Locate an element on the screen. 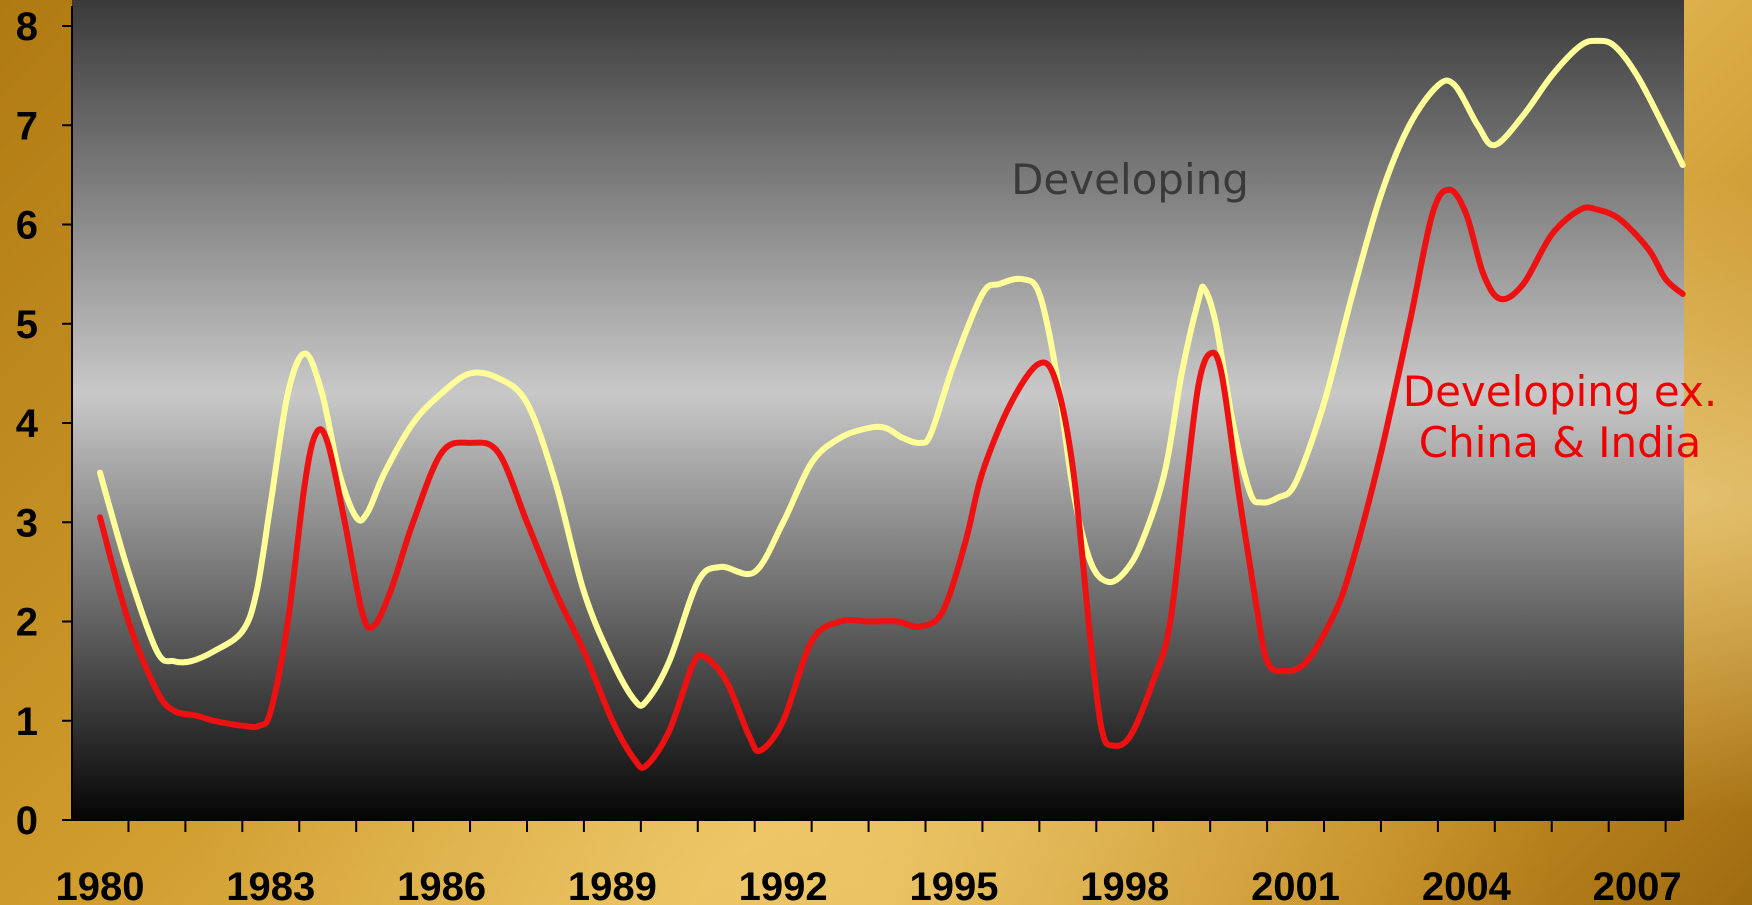 This screenshot has height=905, width=1752. x-tick-label: 2007 is located at coordinates (1637, 885).